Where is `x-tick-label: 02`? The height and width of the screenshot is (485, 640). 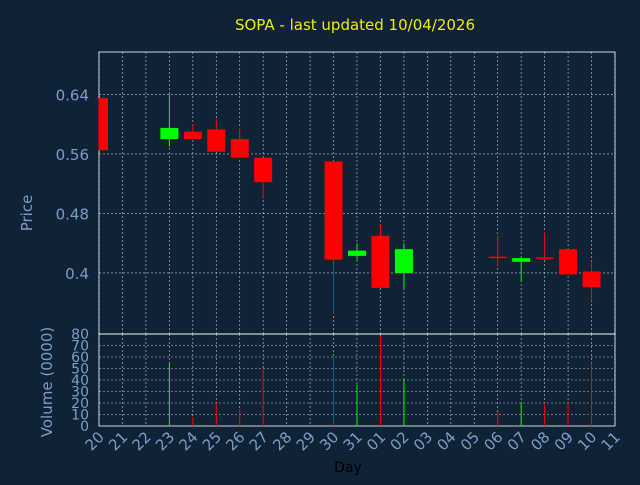
x-tick-label: 02 is located at coordinates (400, 441).